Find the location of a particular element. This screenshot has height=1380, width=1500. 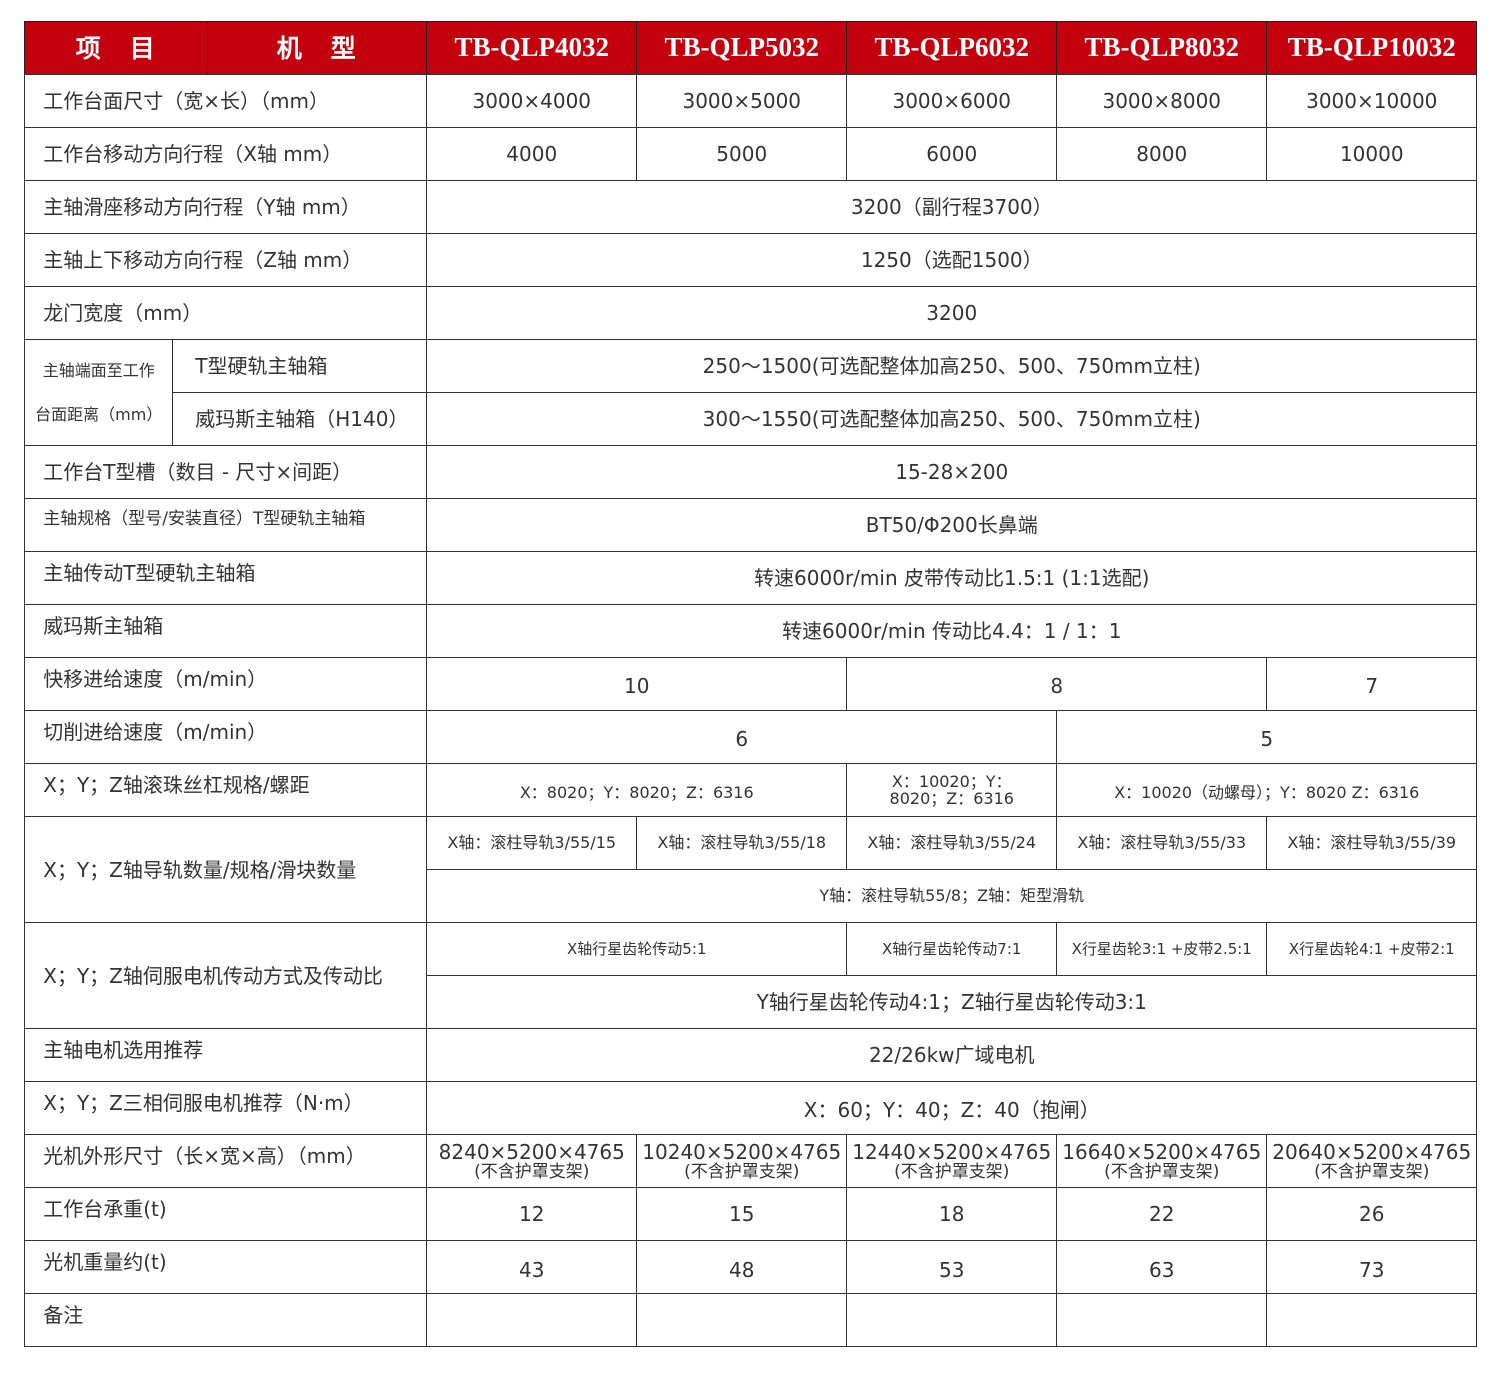

value: X轴：滚柱导轨3/55/33 is located at coordinates (1162, 843).